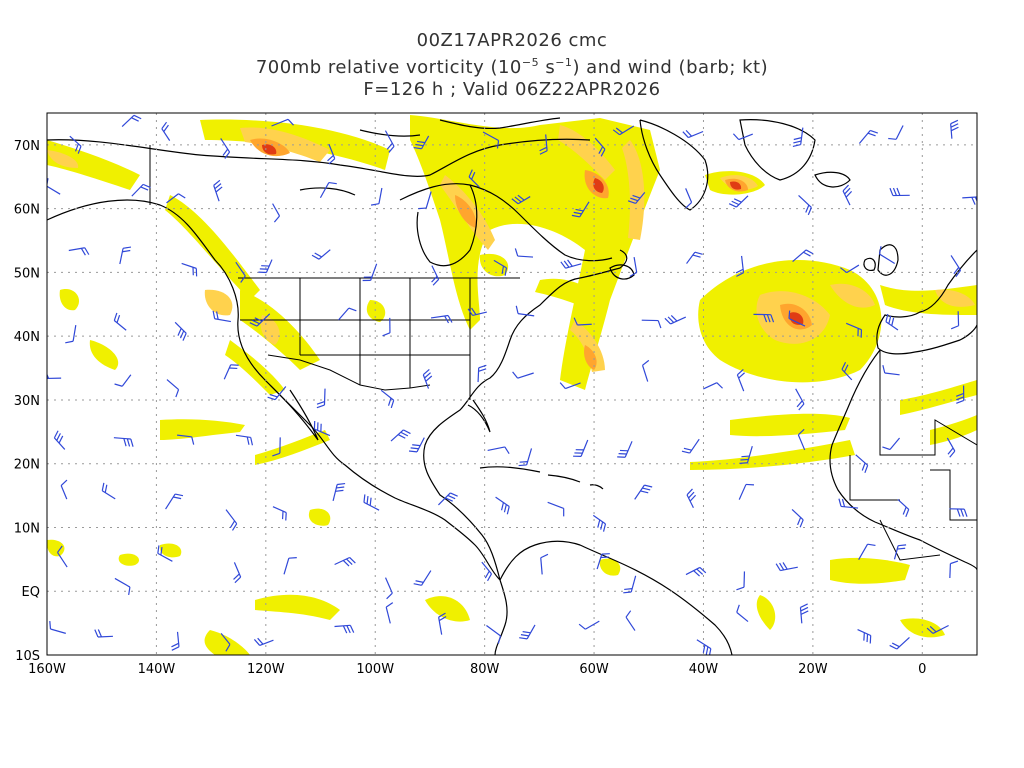 This screenshot has width=1024, height=768. Describe the element at coordinates (670, 67) in the screenshot. I see `title-field-suffix: ) and wind (barb; kt)` at that location.